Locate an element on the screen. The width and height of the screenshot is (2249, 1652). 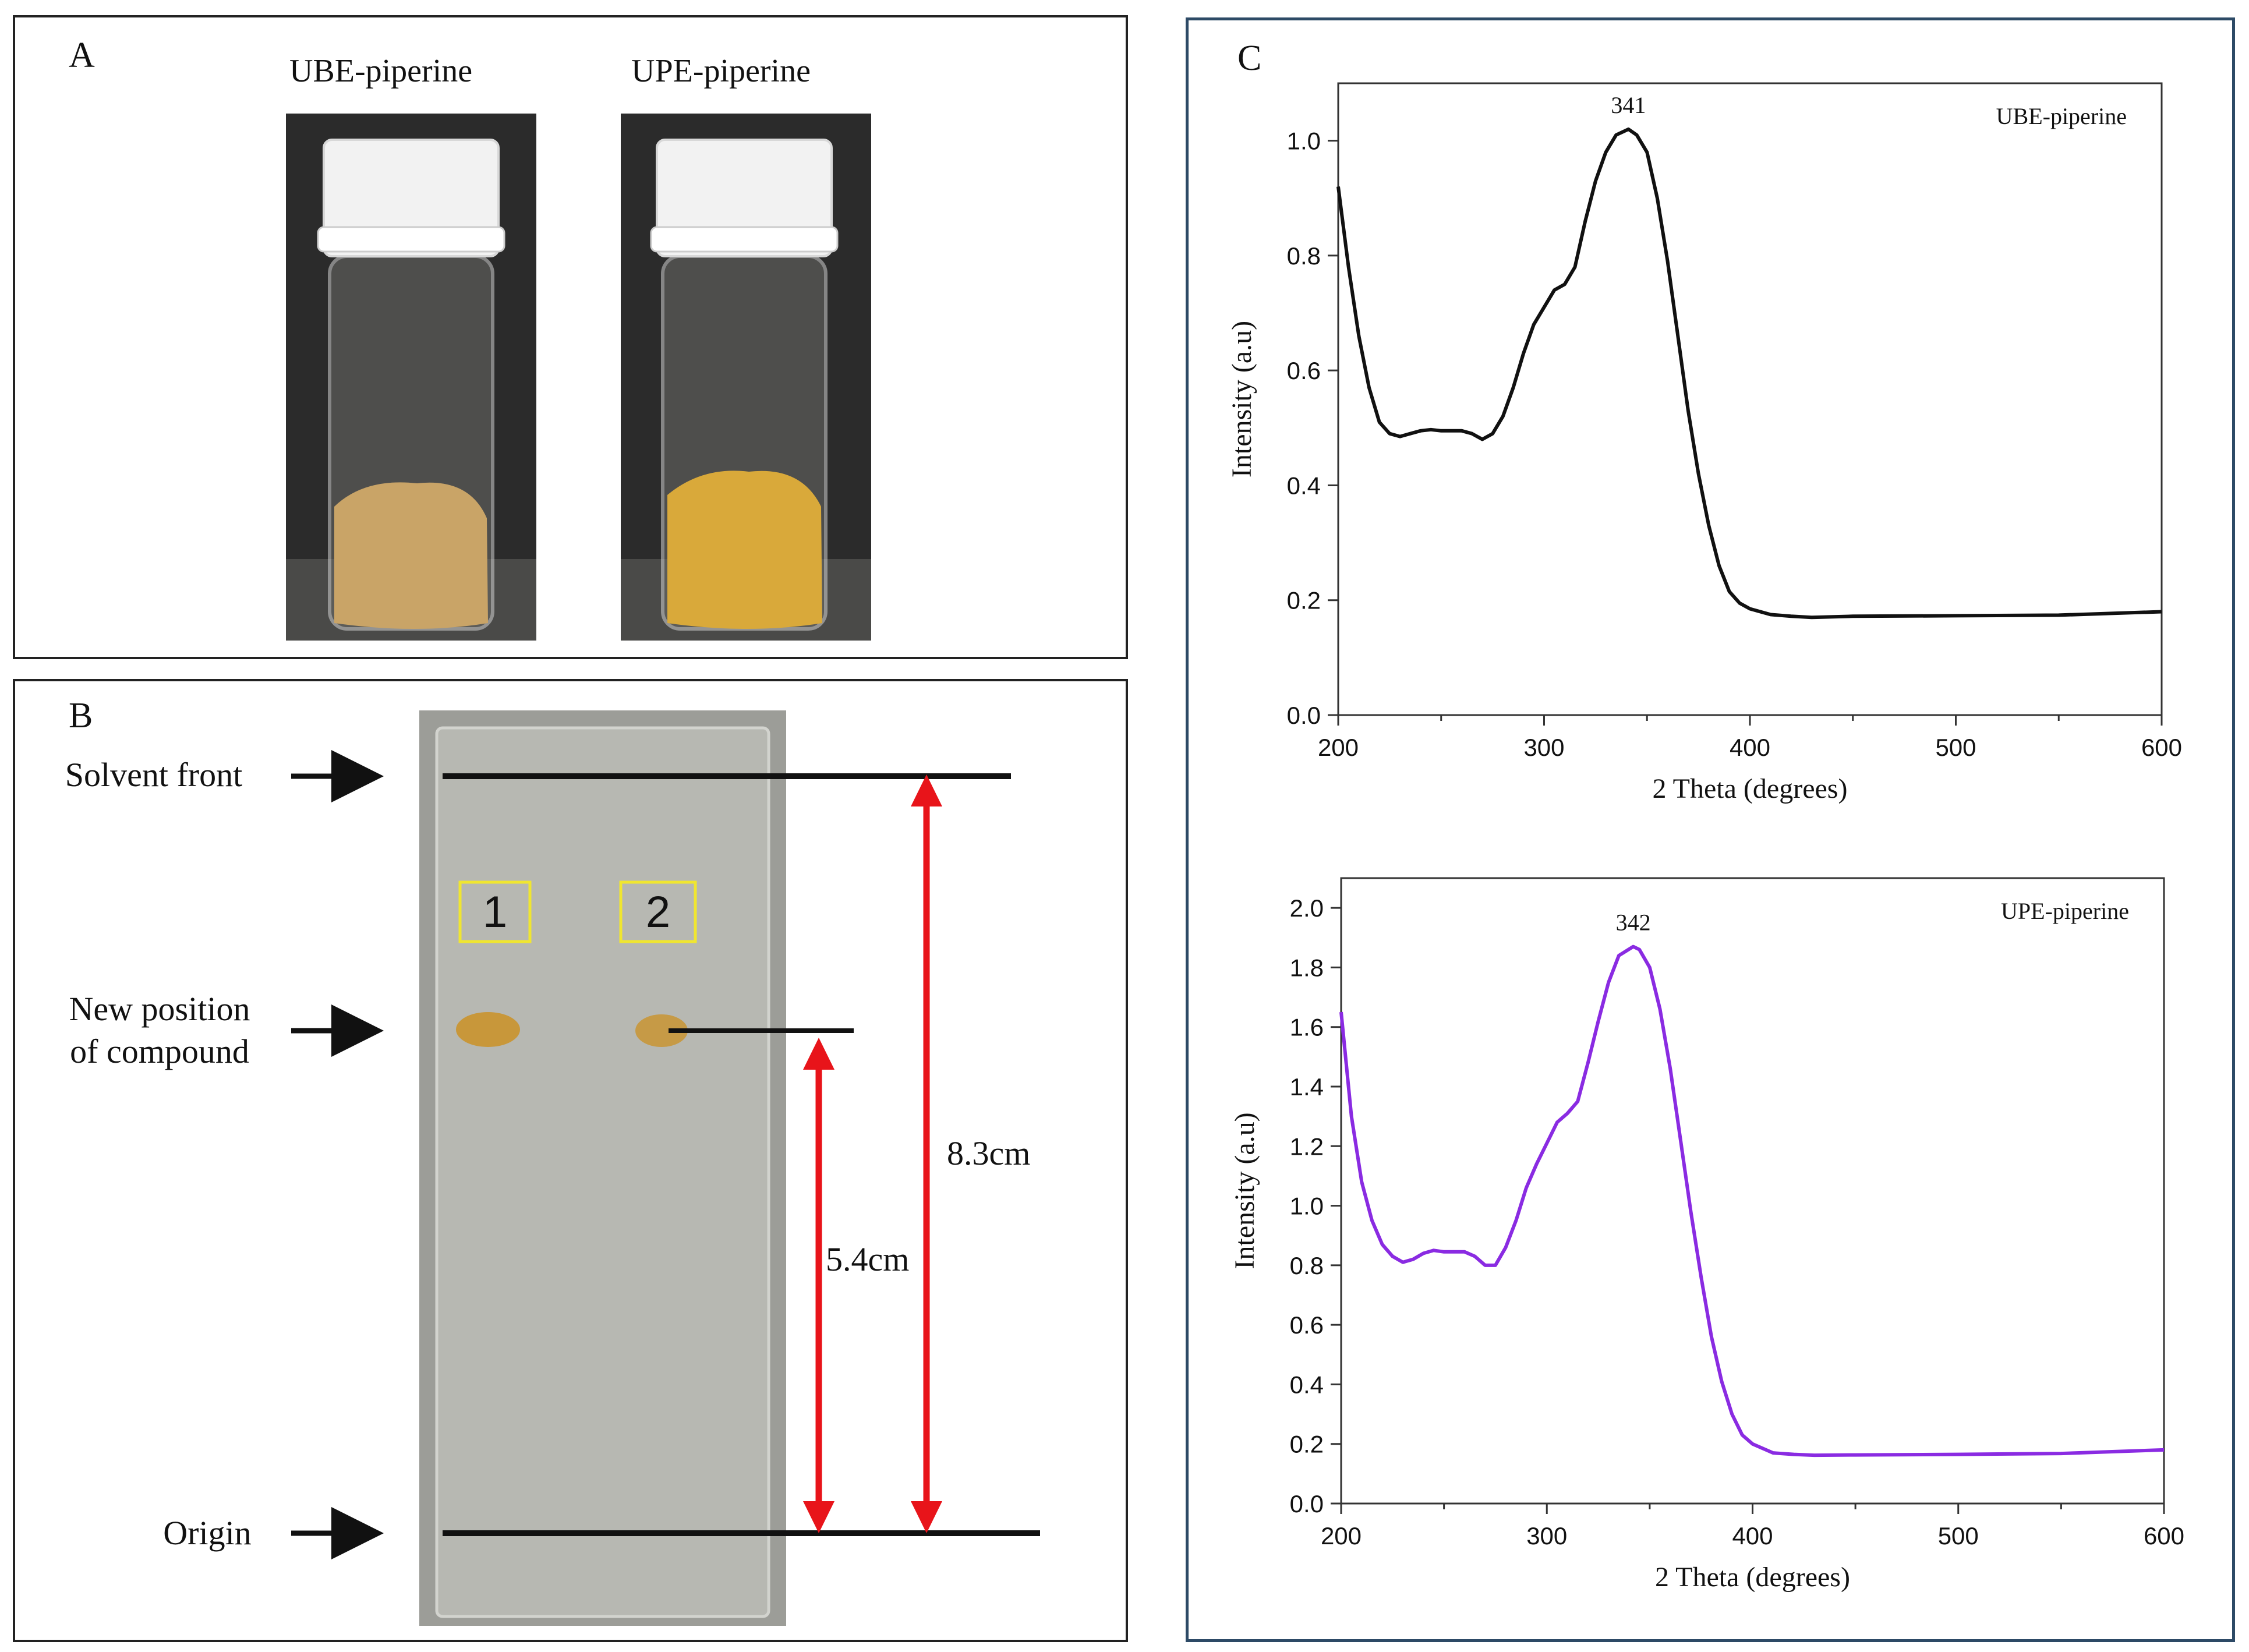
lane-label-1: 1 is located at coordinates (495, 912).